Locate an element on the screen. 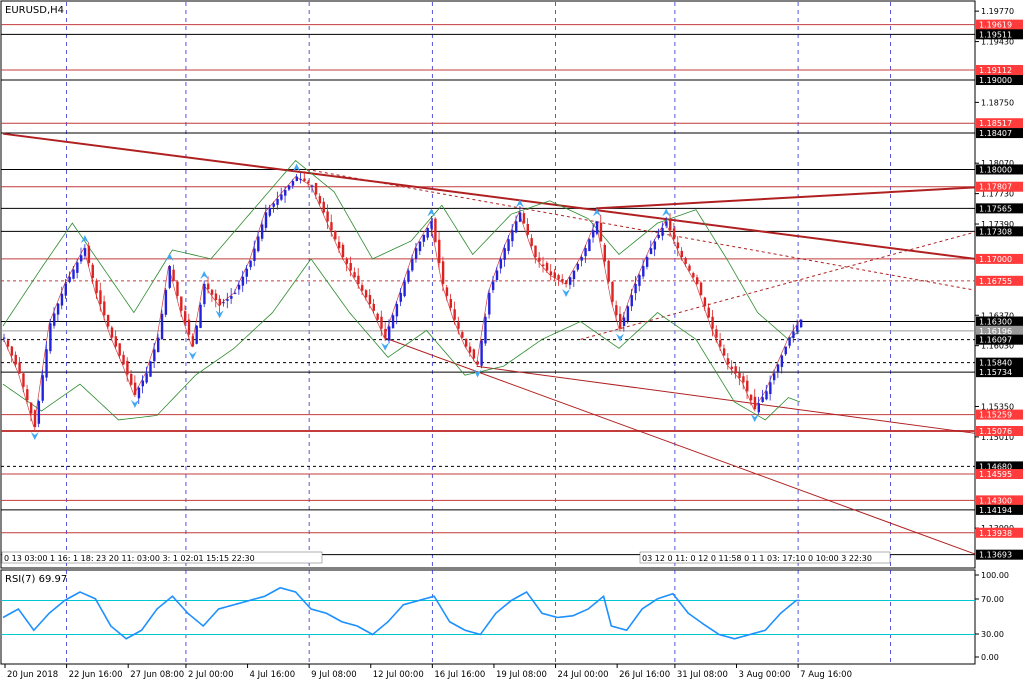 This screenshot has height=687, width=1024. time-label: 7 Aug 16:00 is located at coordinates (826, 675).